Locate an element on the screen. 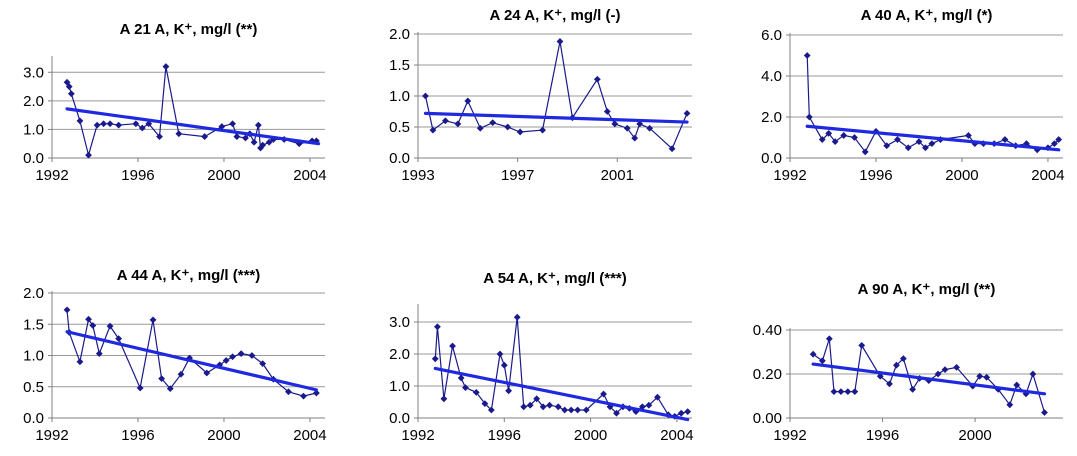 Image resolution: width=1077 pixels, height=456 pixels. y-tick-label: 0.20 is located at coordinates (767, 374).